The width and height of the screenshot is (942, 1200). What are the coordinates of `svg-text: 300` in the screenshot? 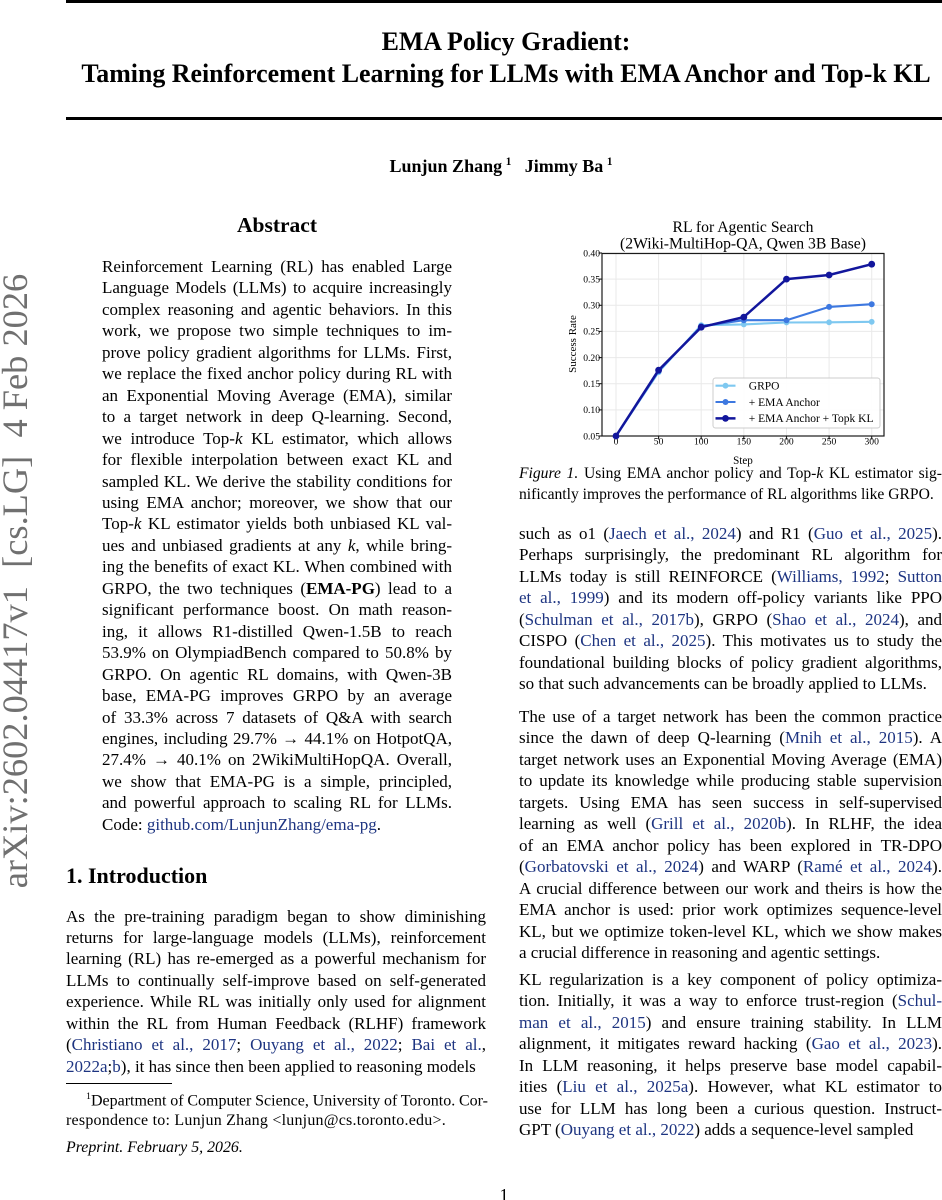 It's located at (872, 442).